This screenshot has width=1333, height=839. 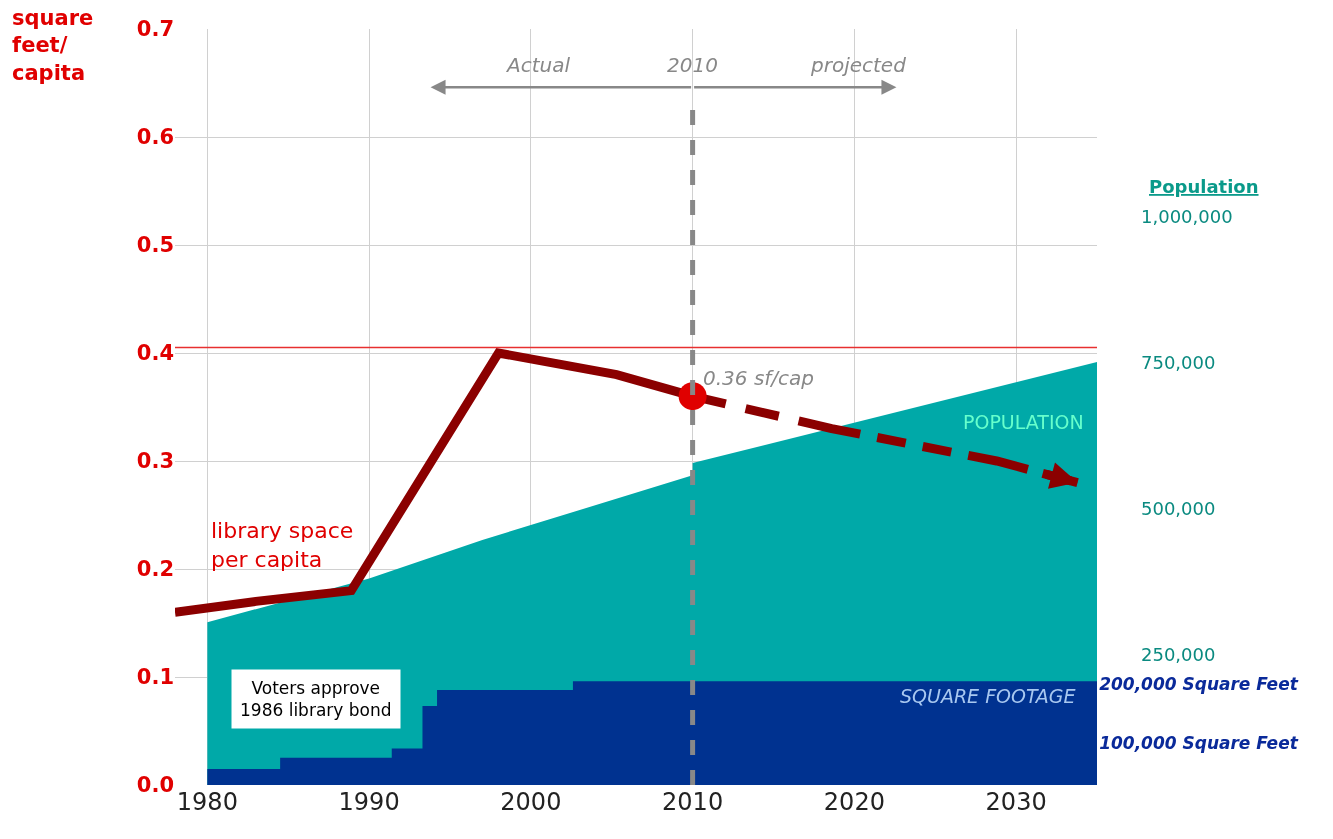 I want to click on y-tick-label: 0.0, so click(x=155, y=785).